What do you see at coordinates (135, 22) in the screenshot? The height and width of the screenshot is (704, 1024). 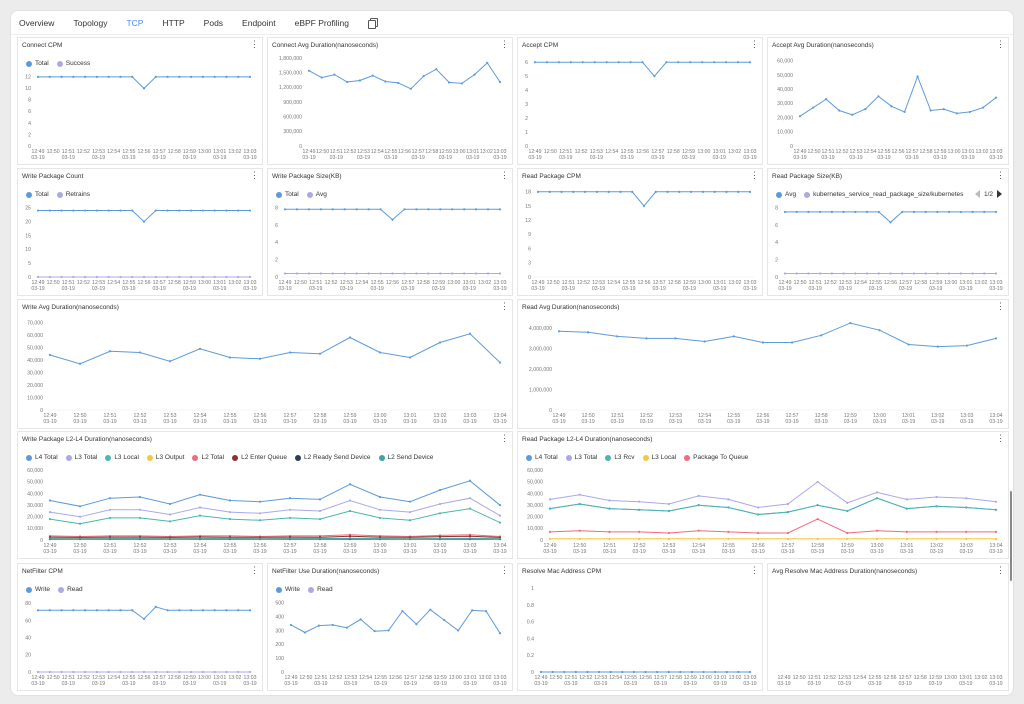 I see `tab-tcp: TCP` at bounding box center [135, 22].